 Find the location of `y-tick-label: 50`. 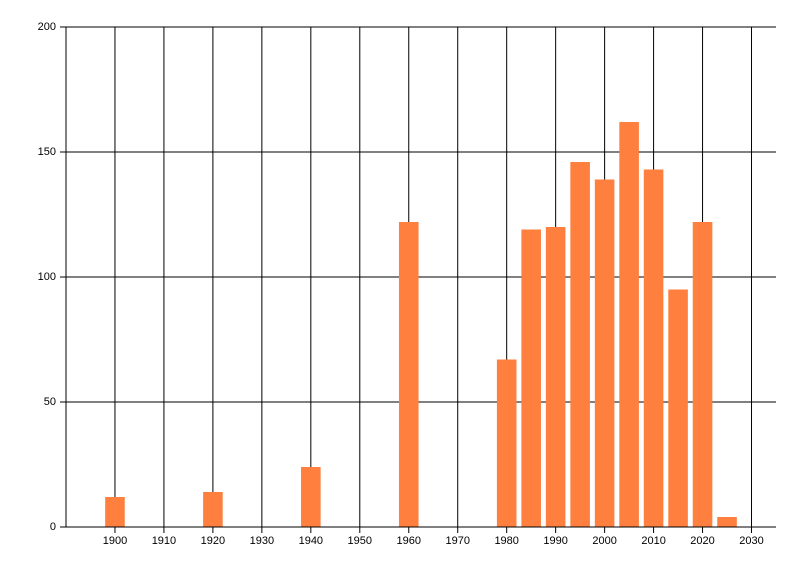

y-tick-label: 50 is located at coordinates (50, 402).